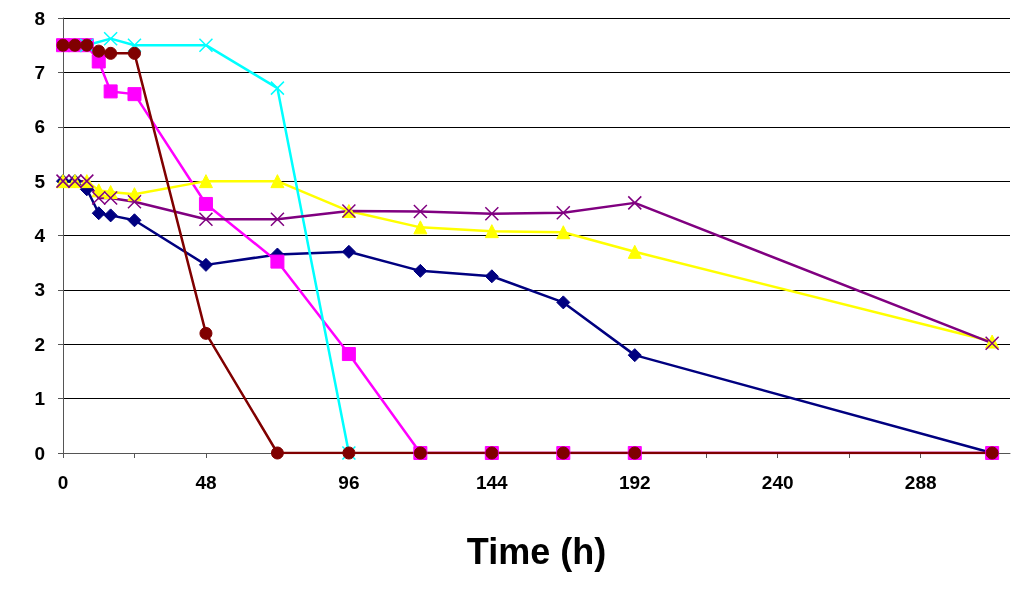 This screenshot has height=598, width=1021. What do you see at coordinates (920, 482) in the screenshot?
I see `x-tick-label: 288` at bounding box center [920, 482].